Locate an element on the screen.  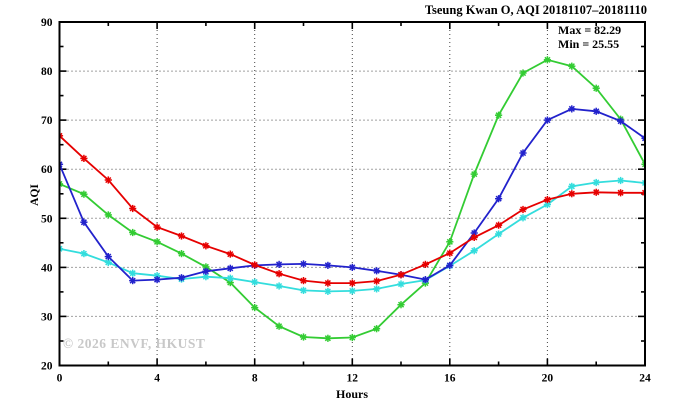
x-tick-label: 20 is located at coordinates (548, 379).